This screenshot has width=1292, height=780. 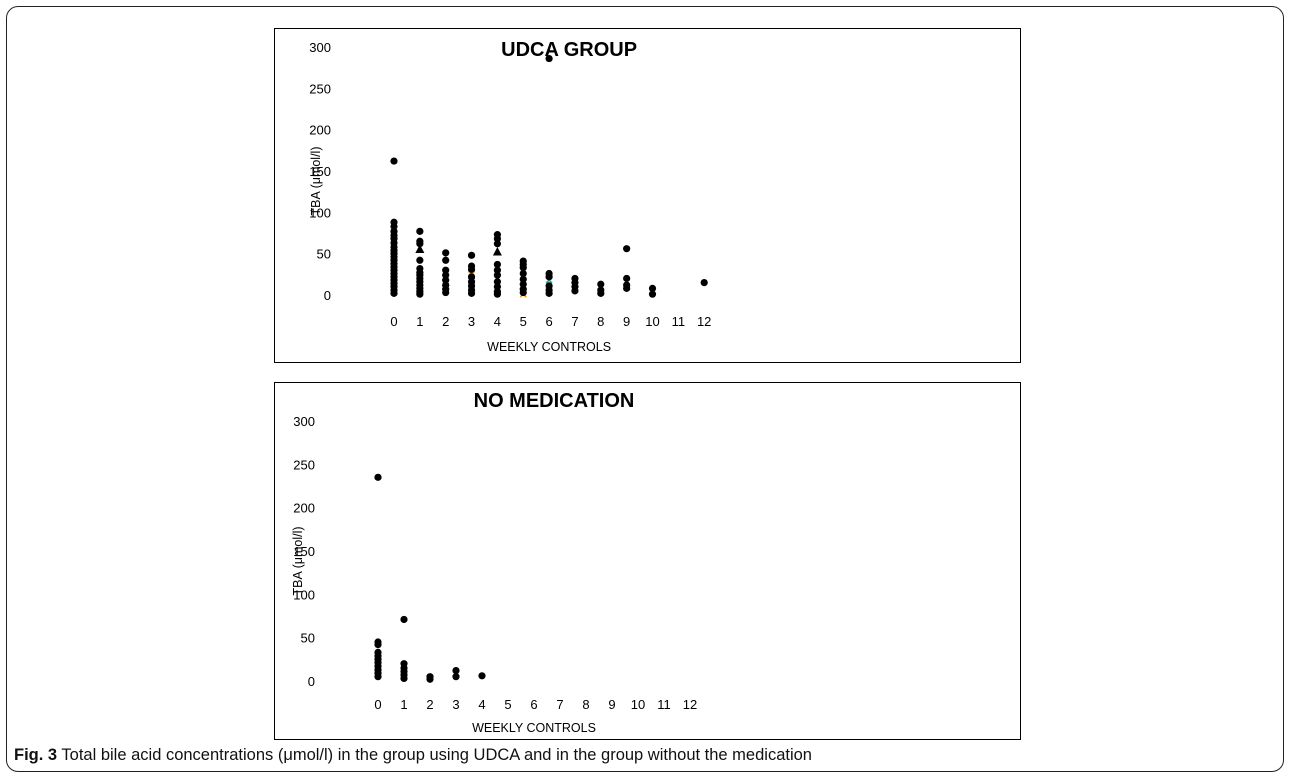 What do you see at coordinates (36, 755) in the screenshot?
I see `caption-label: Fig. 3` at bounding box center [36, 755].